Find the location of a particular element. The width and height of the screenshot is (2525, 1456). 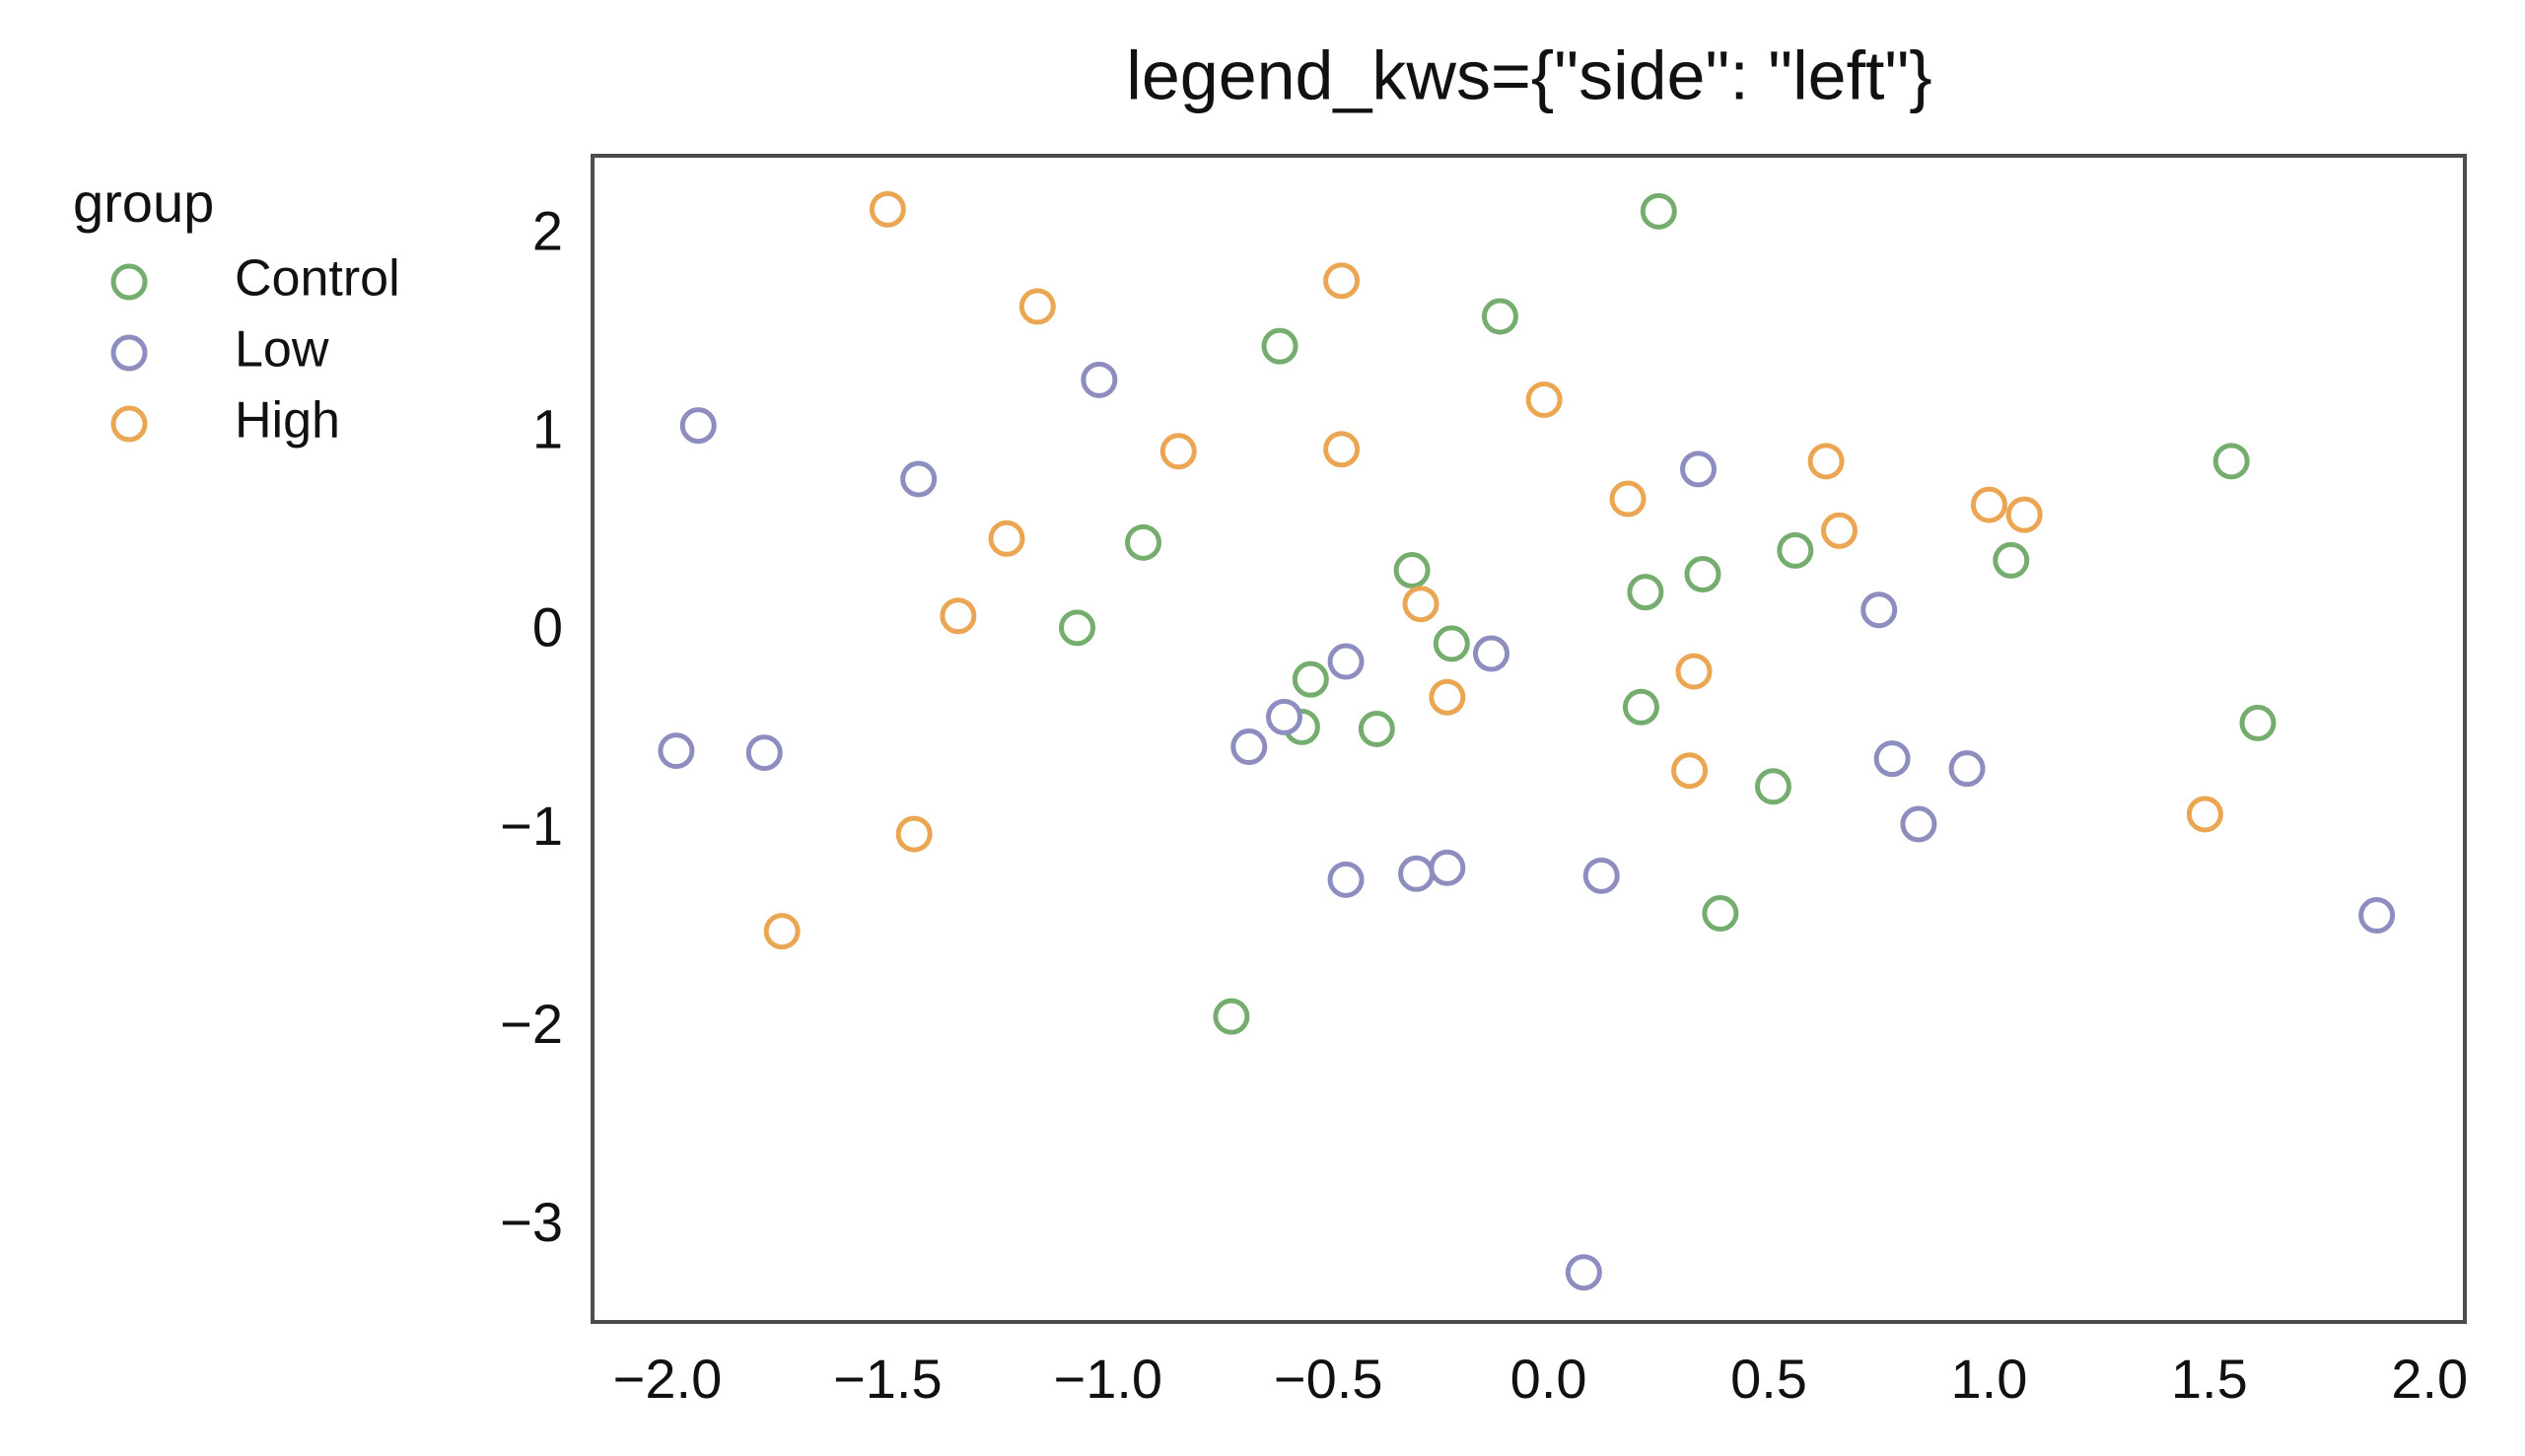

y-tick-label: 2 is located at coordinates (547, 230).